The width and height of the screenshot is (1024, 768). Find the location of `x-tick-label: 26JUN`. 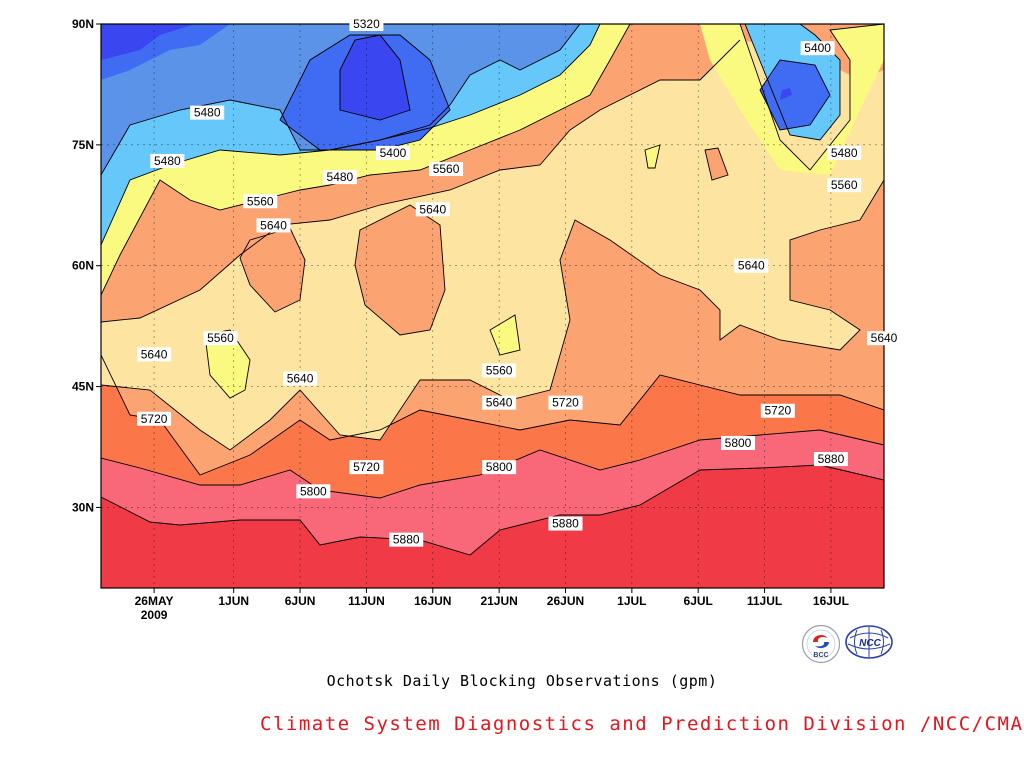

x-tick-label: 26JUN is located at coordinates (565, 601).